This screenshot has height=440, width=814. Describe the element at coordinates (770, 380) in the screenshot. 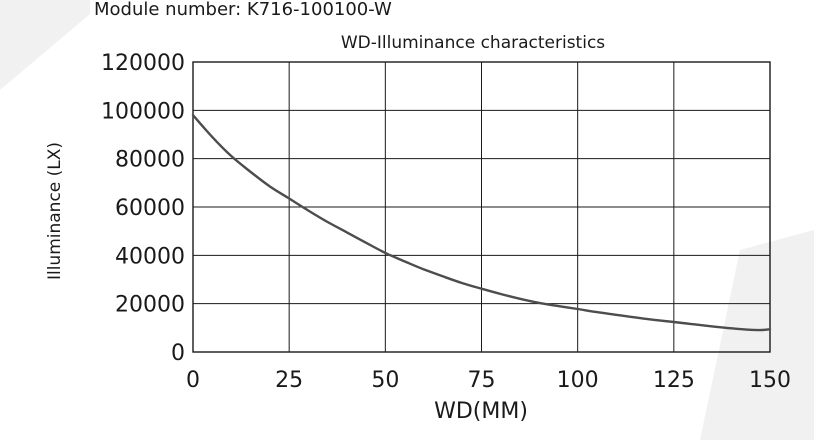

I see `x-tick-label: 150` at that location.